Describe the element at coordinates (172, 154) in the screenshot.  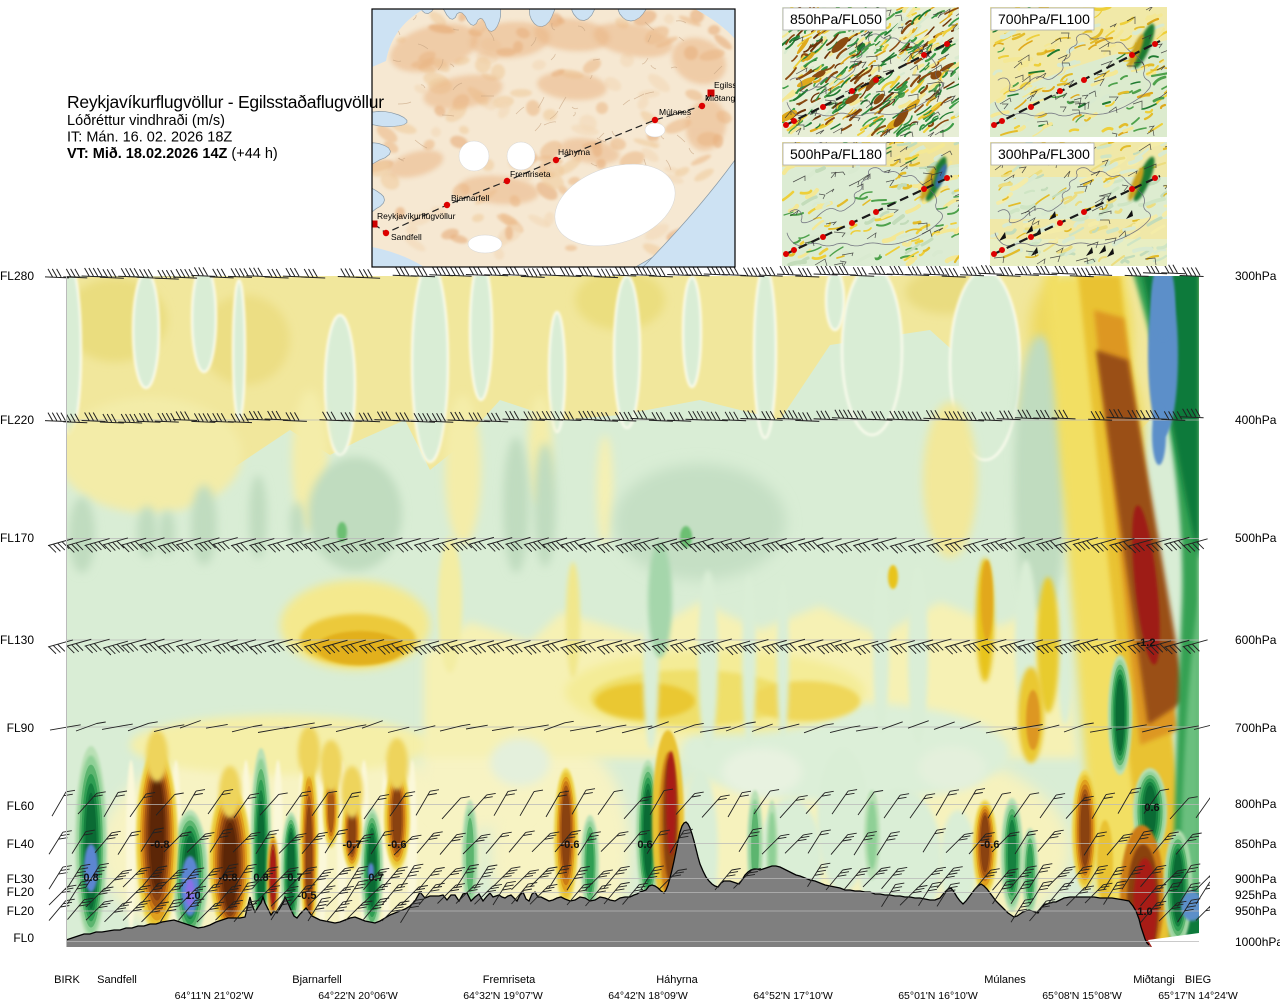
I see `svg-text:VT: Mið. 18.02.2026 14Z (+44 h: VT: Mið. 18.02.2026 14Z (+44 h)` at that location.